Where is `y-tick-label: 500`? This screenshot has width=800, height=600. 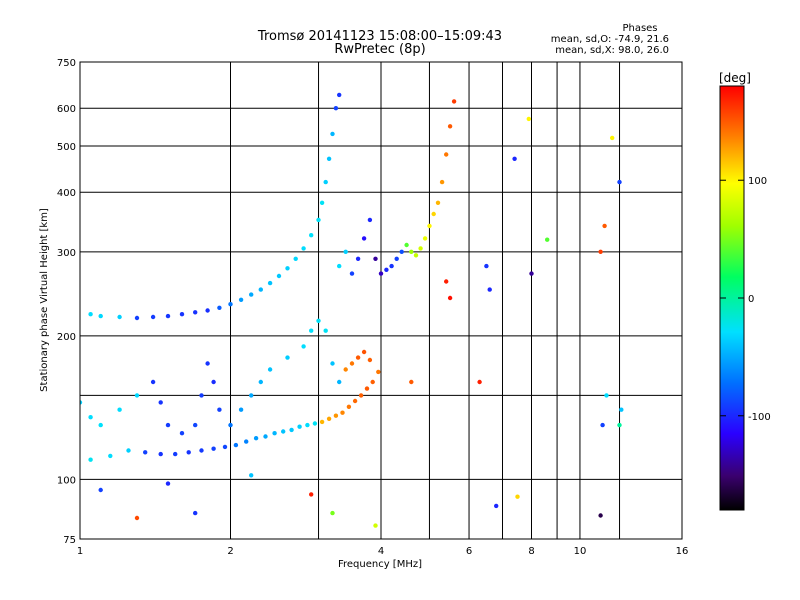
y-tick-label: 500 is located at coordinates (66, 147).